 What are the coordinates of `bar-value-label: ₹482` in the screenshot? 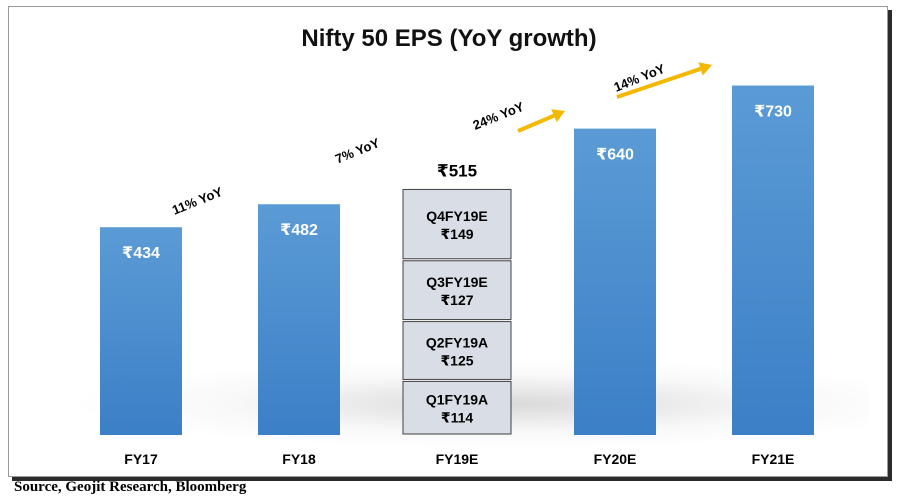 It's located at (299, 230).